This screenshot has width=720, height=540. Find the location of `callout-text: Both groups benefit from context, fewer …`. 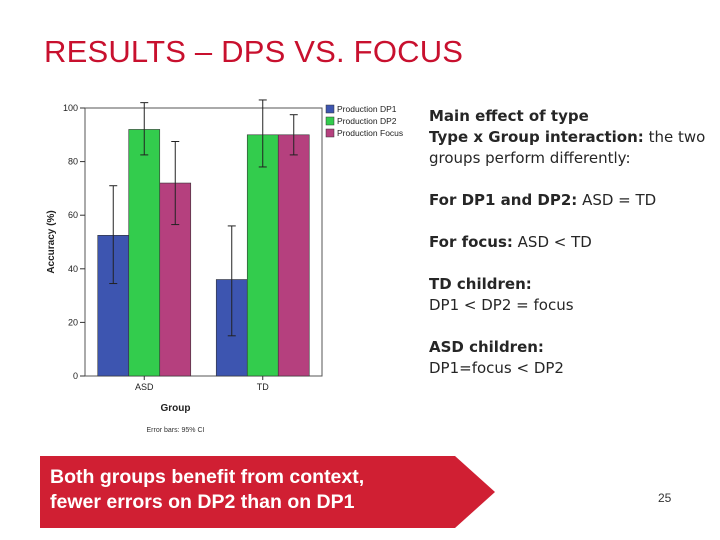

callout-text: Both groups benefit from context, fewer … is located at coordinates (260, 490).